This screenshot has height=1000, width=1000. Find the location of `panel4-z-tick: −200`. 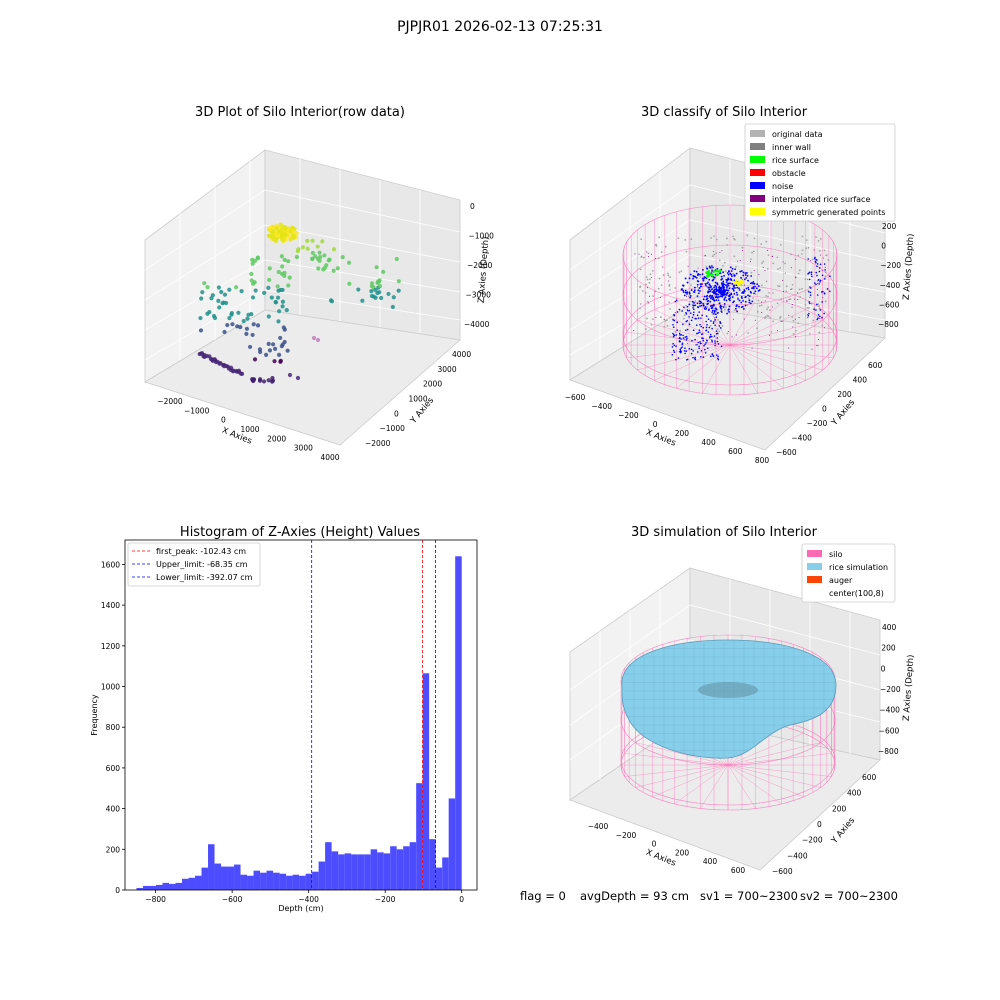

panel4-z-tick: −200 is located at coordinates (890, 689).